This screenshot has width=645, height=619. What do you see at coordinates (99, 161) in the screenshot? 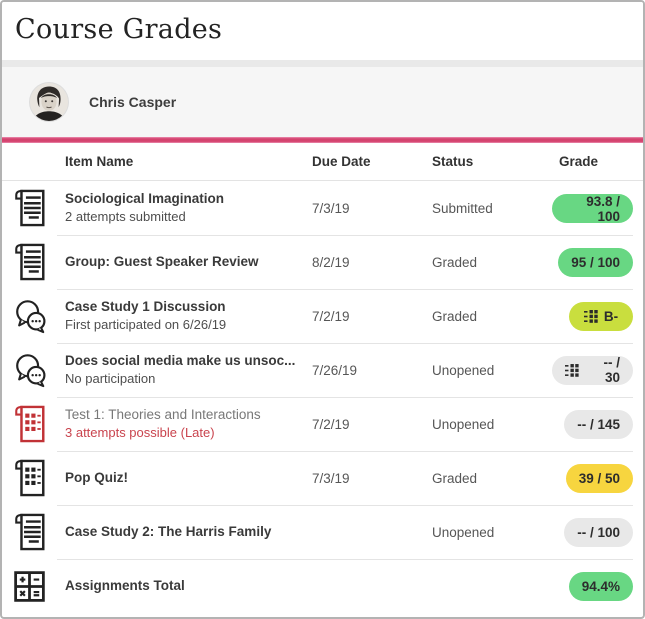
I see `column-header-item-name: Item Name` at bounding box center [99, 161].